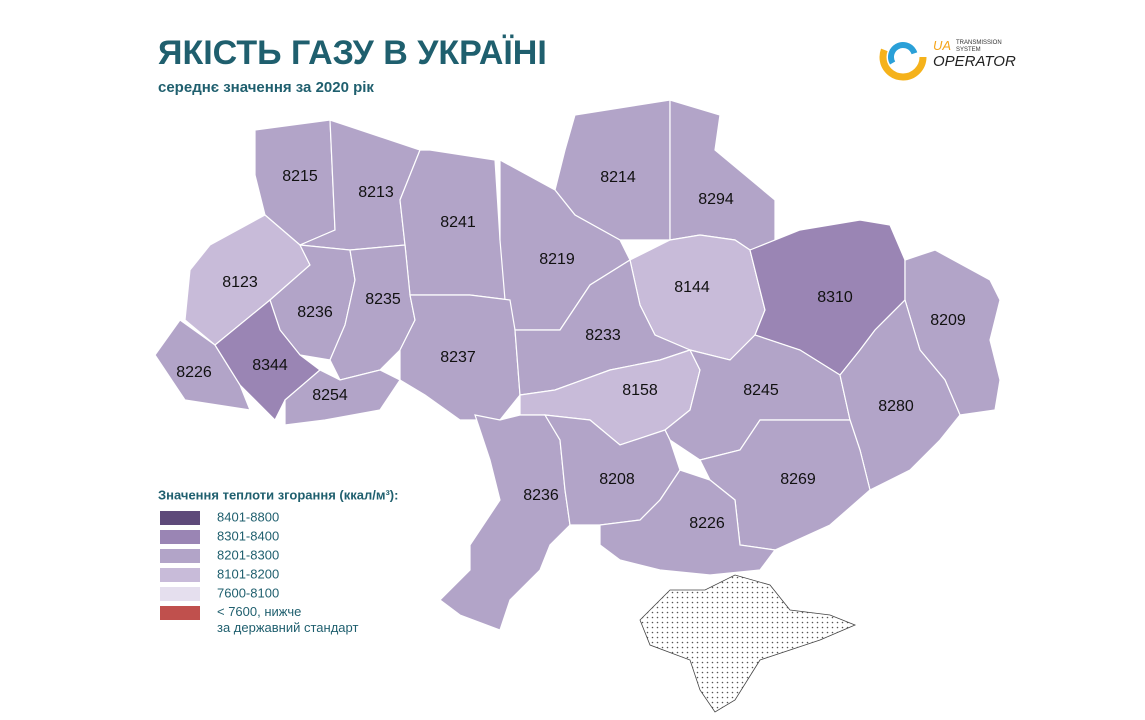  What do you see at coordinates (278, 494) in the screenshot?
I see `legend-title: Значення теплоти згорання (ккал/м³):` at bounding box center [278, 494].